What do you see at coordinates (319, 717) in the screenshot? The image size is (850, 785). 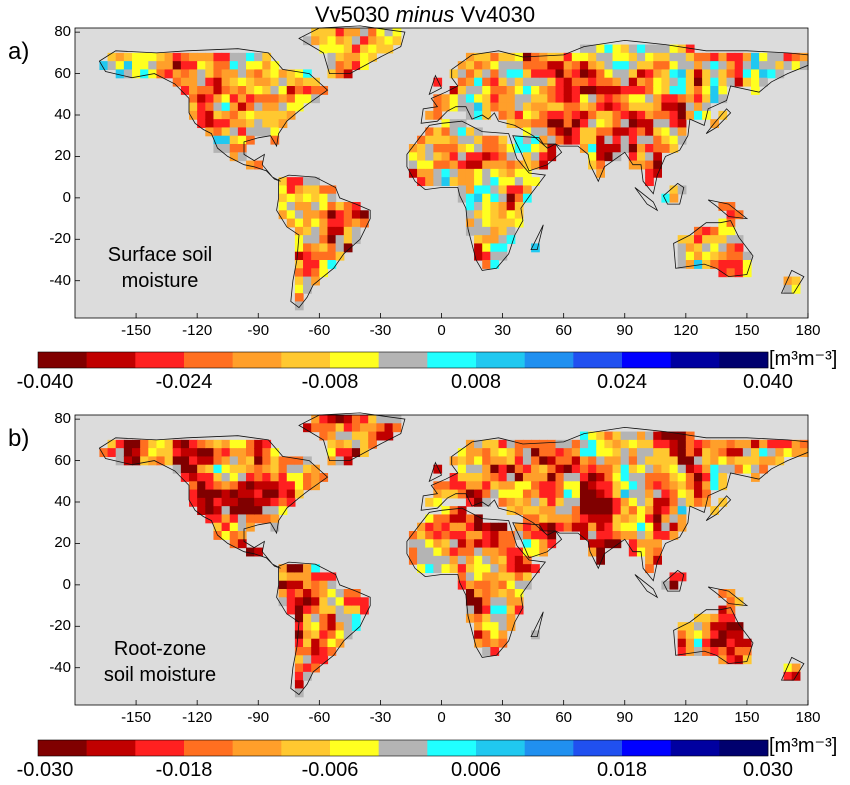 I see `lon-tick-label: -60` at bounding box center [319, 717].